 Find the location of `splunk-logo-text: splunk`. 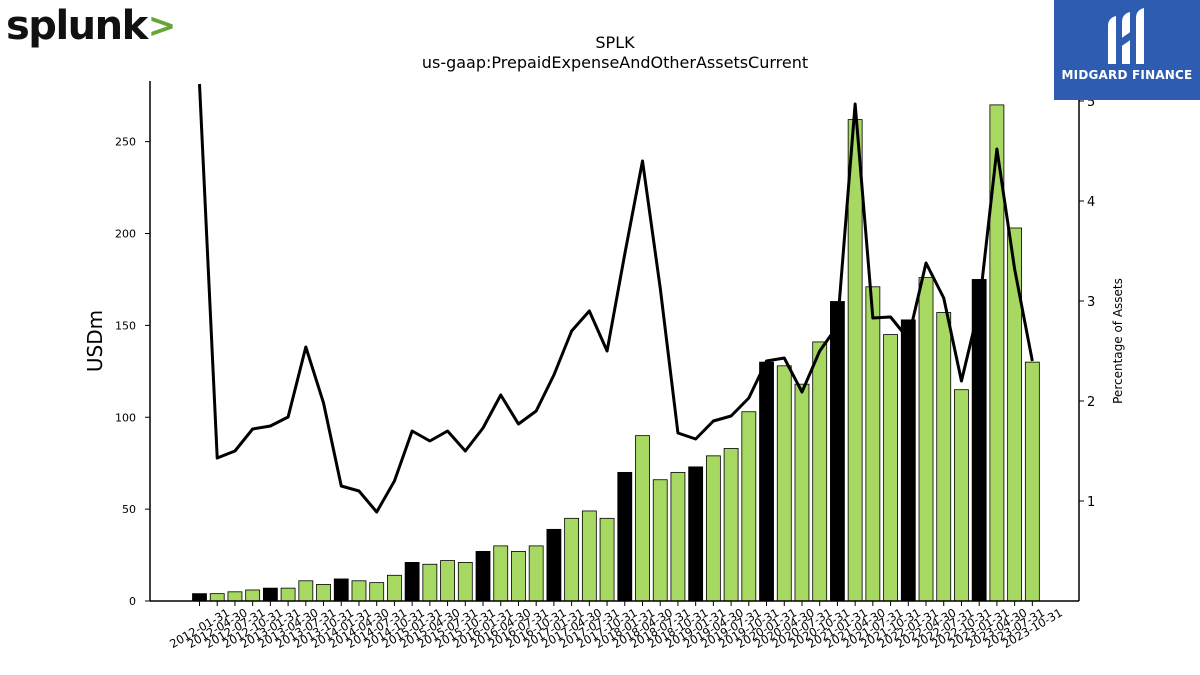

splunk-logo-text: splunk is located at coordinates (77, 26).